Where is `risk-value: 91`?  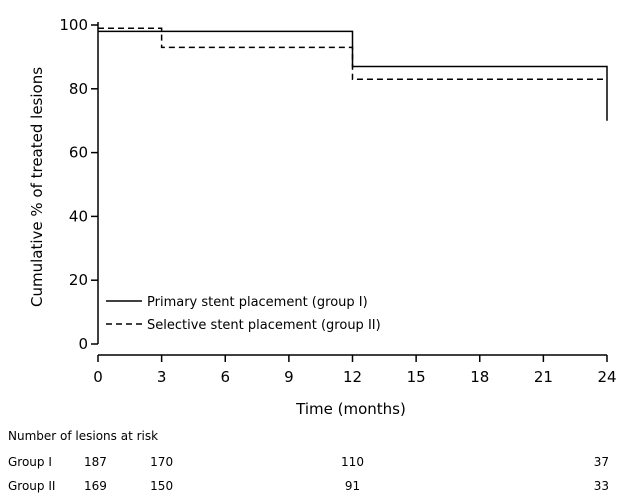
risk-value: 91 is located at coordinates (352, 486).